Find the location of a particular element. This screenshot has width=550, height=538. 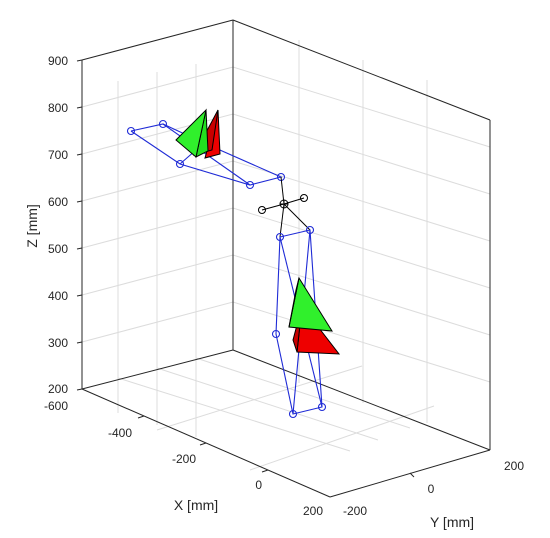

x-tick-label: -200 is located at coordinates (184, 459).